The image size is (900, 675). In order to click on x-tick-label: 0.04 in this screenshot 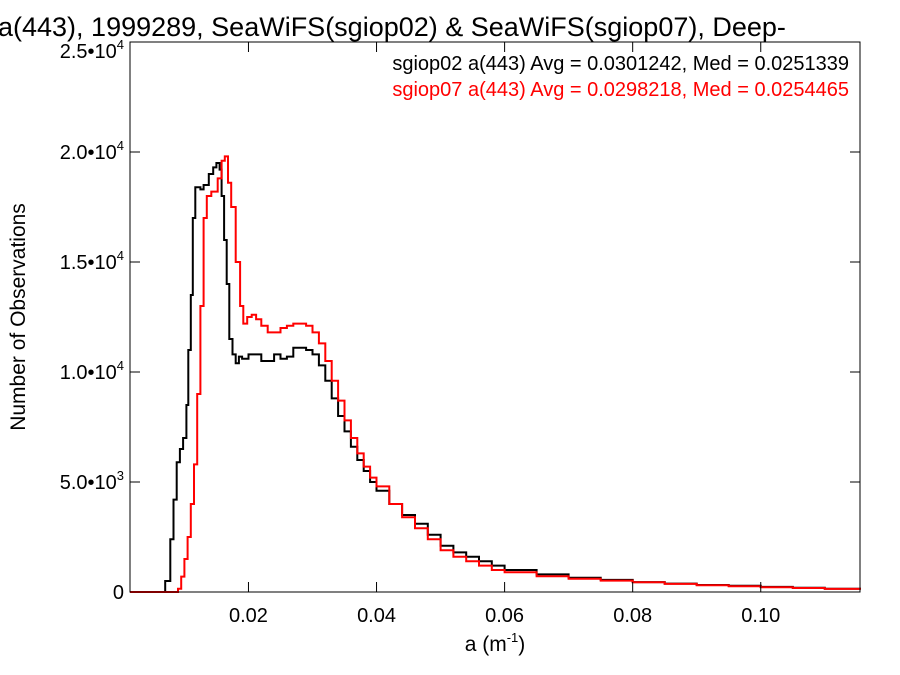, I will do `click(376, 616)`.